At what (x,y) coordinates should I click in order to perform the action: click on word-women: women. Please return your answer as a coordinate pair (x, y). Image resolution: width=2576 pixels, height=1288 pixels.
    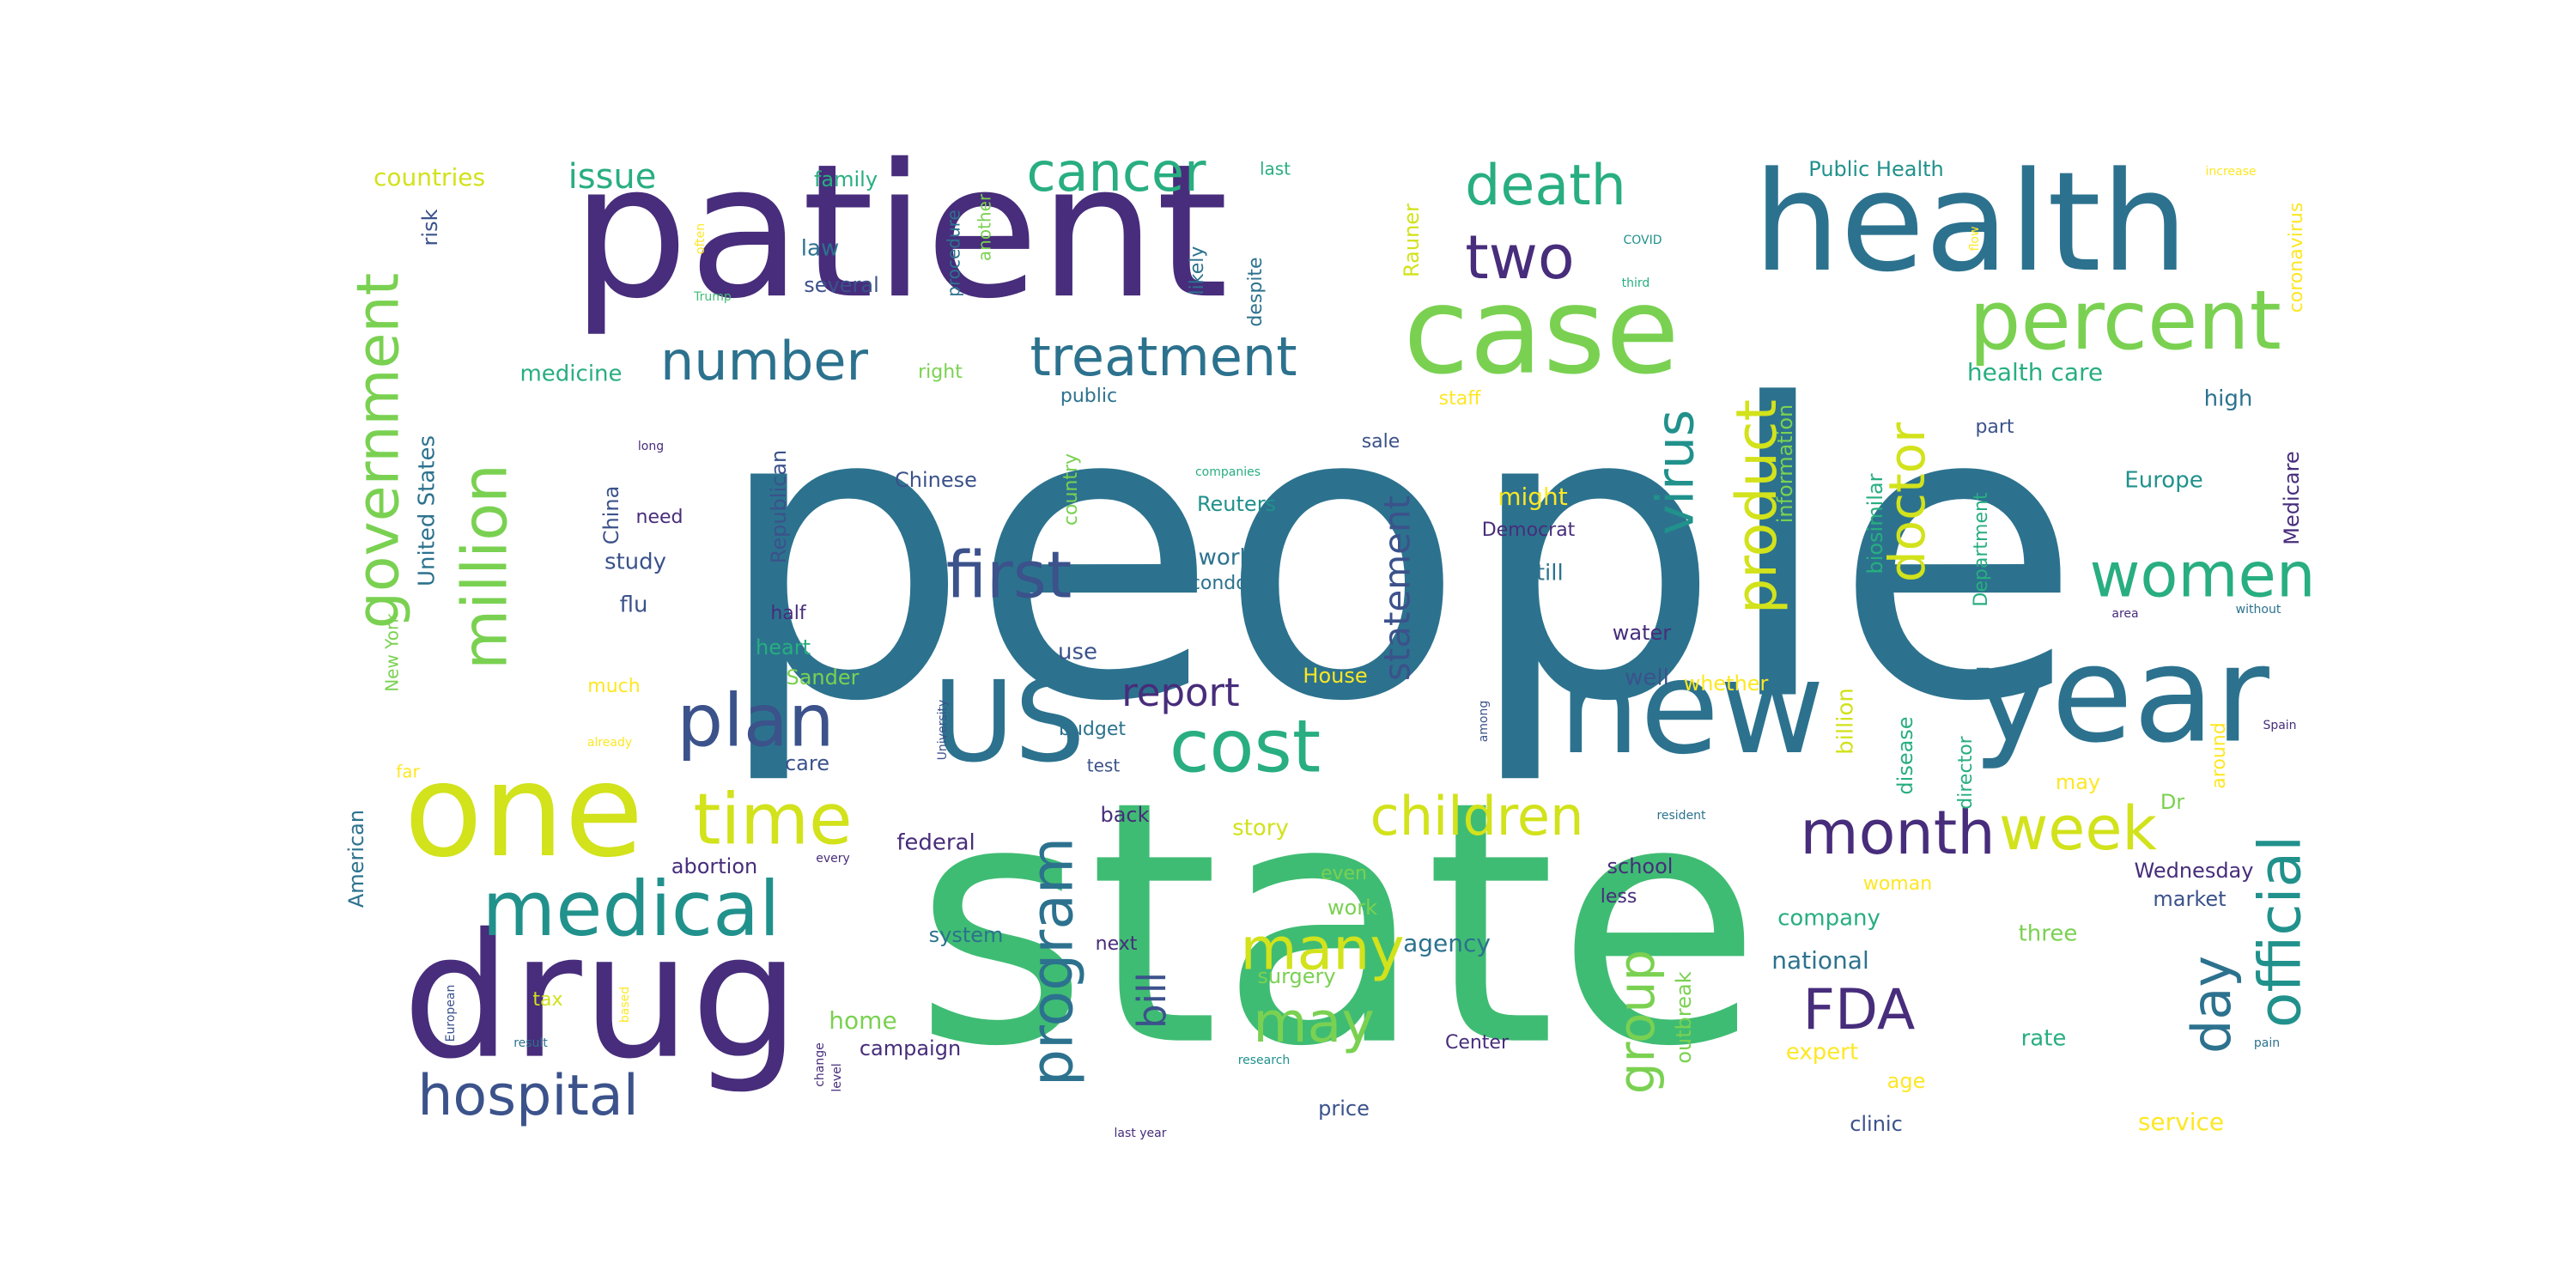
    Looking at the image, I should click on (2202, 575).